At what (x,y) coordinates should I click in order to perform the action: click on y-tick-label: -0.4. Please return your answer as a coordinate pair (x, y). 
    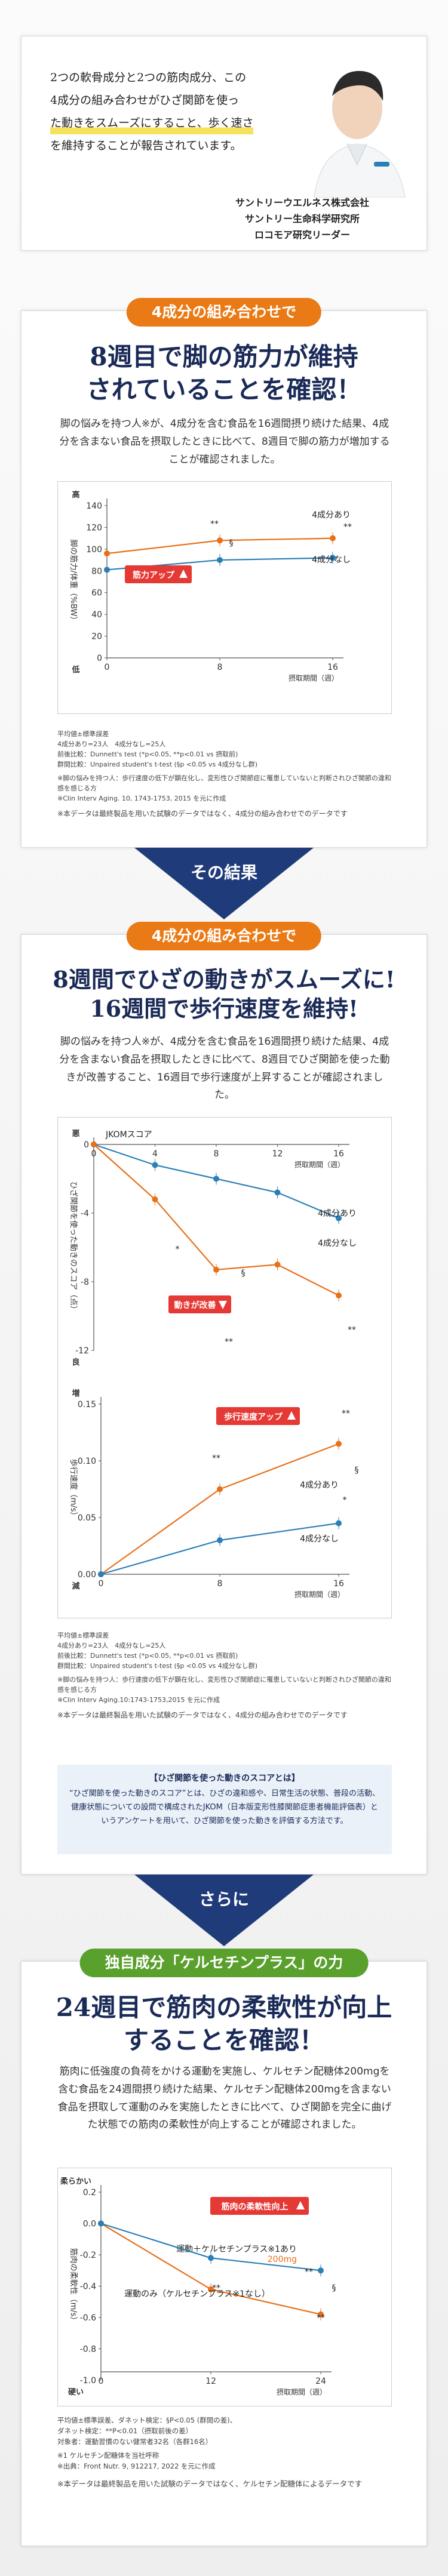
    Looking at the image, I should click on (88, 2287).